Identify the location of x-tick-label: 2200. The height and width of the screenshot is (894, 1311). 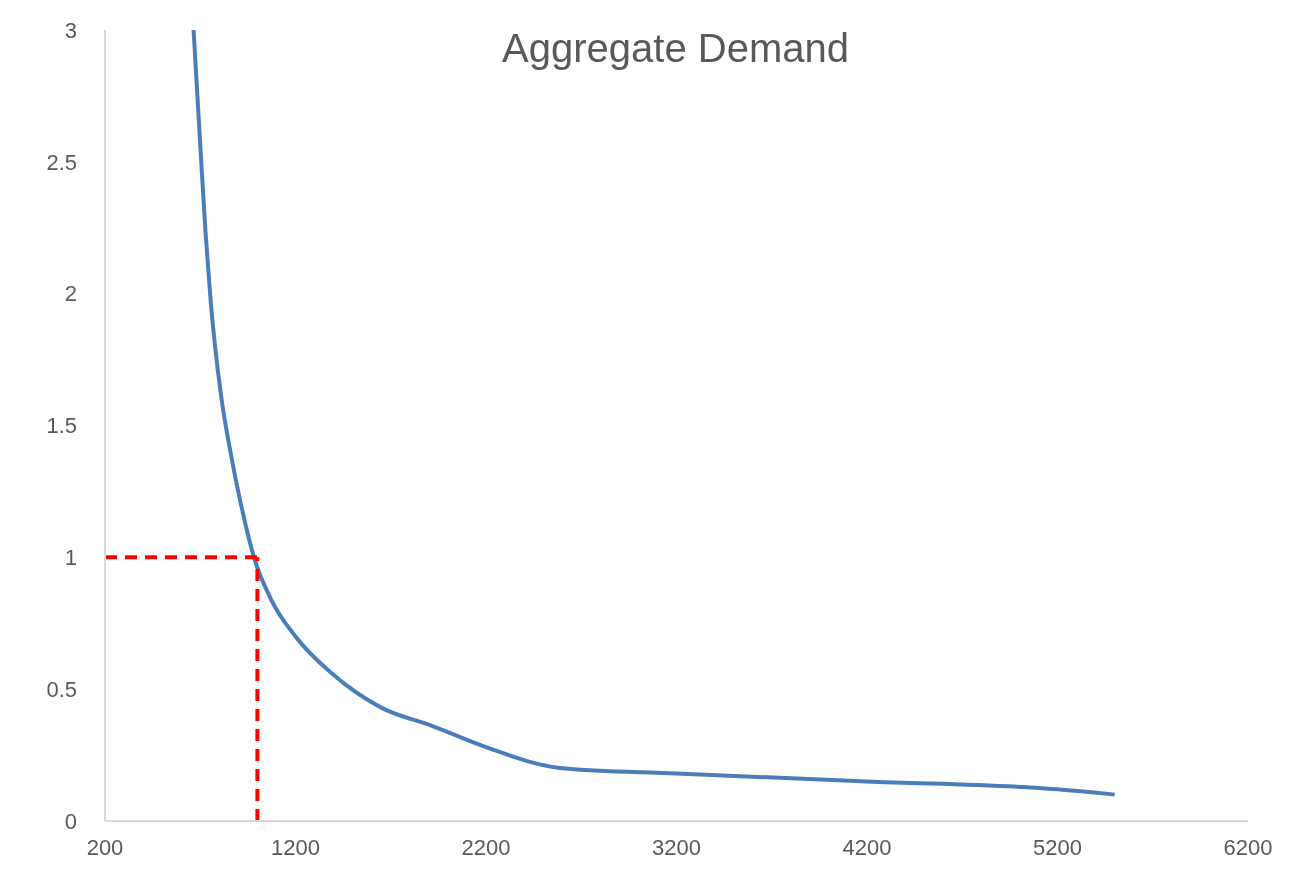
(486, 847).